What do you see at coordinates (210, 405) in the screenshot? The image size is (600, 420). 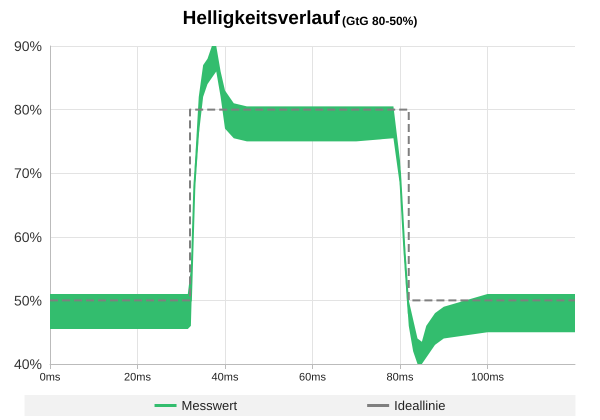 I see `legend-label: Messwert` at bounding box center [210, 405].